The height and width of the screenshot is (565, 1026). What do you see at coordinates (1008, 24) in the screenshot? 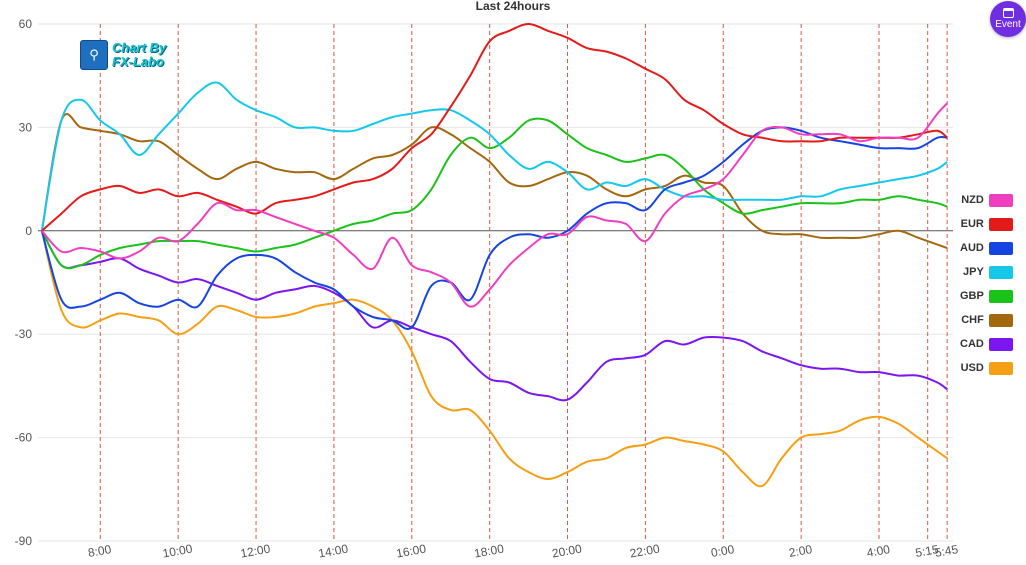
I see `event-button-label: Event` at bounding box center [1008, 24].